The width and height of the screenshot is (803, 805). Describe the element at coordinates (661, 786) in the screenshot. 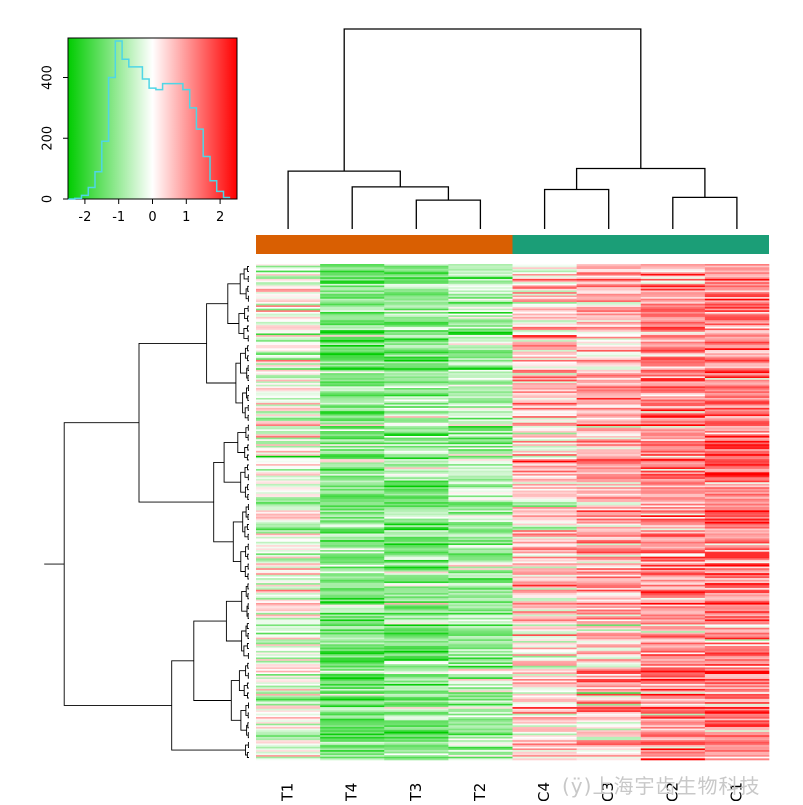

I see `watermark-text: (ÿ)上海宇齿生物科技` at that location.